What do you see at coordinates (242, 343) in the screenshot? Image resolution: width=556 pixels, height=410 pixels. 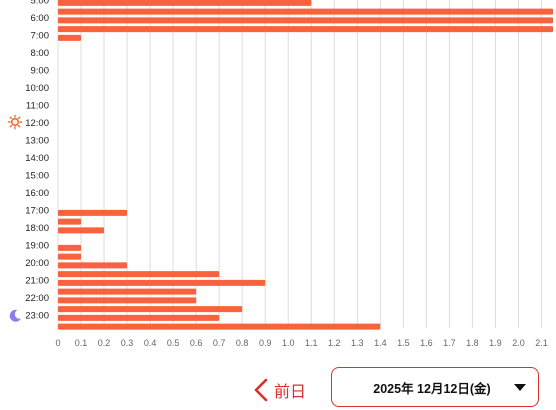 I see `x-tick-label: 0.8` at bounding box center [242, 343].